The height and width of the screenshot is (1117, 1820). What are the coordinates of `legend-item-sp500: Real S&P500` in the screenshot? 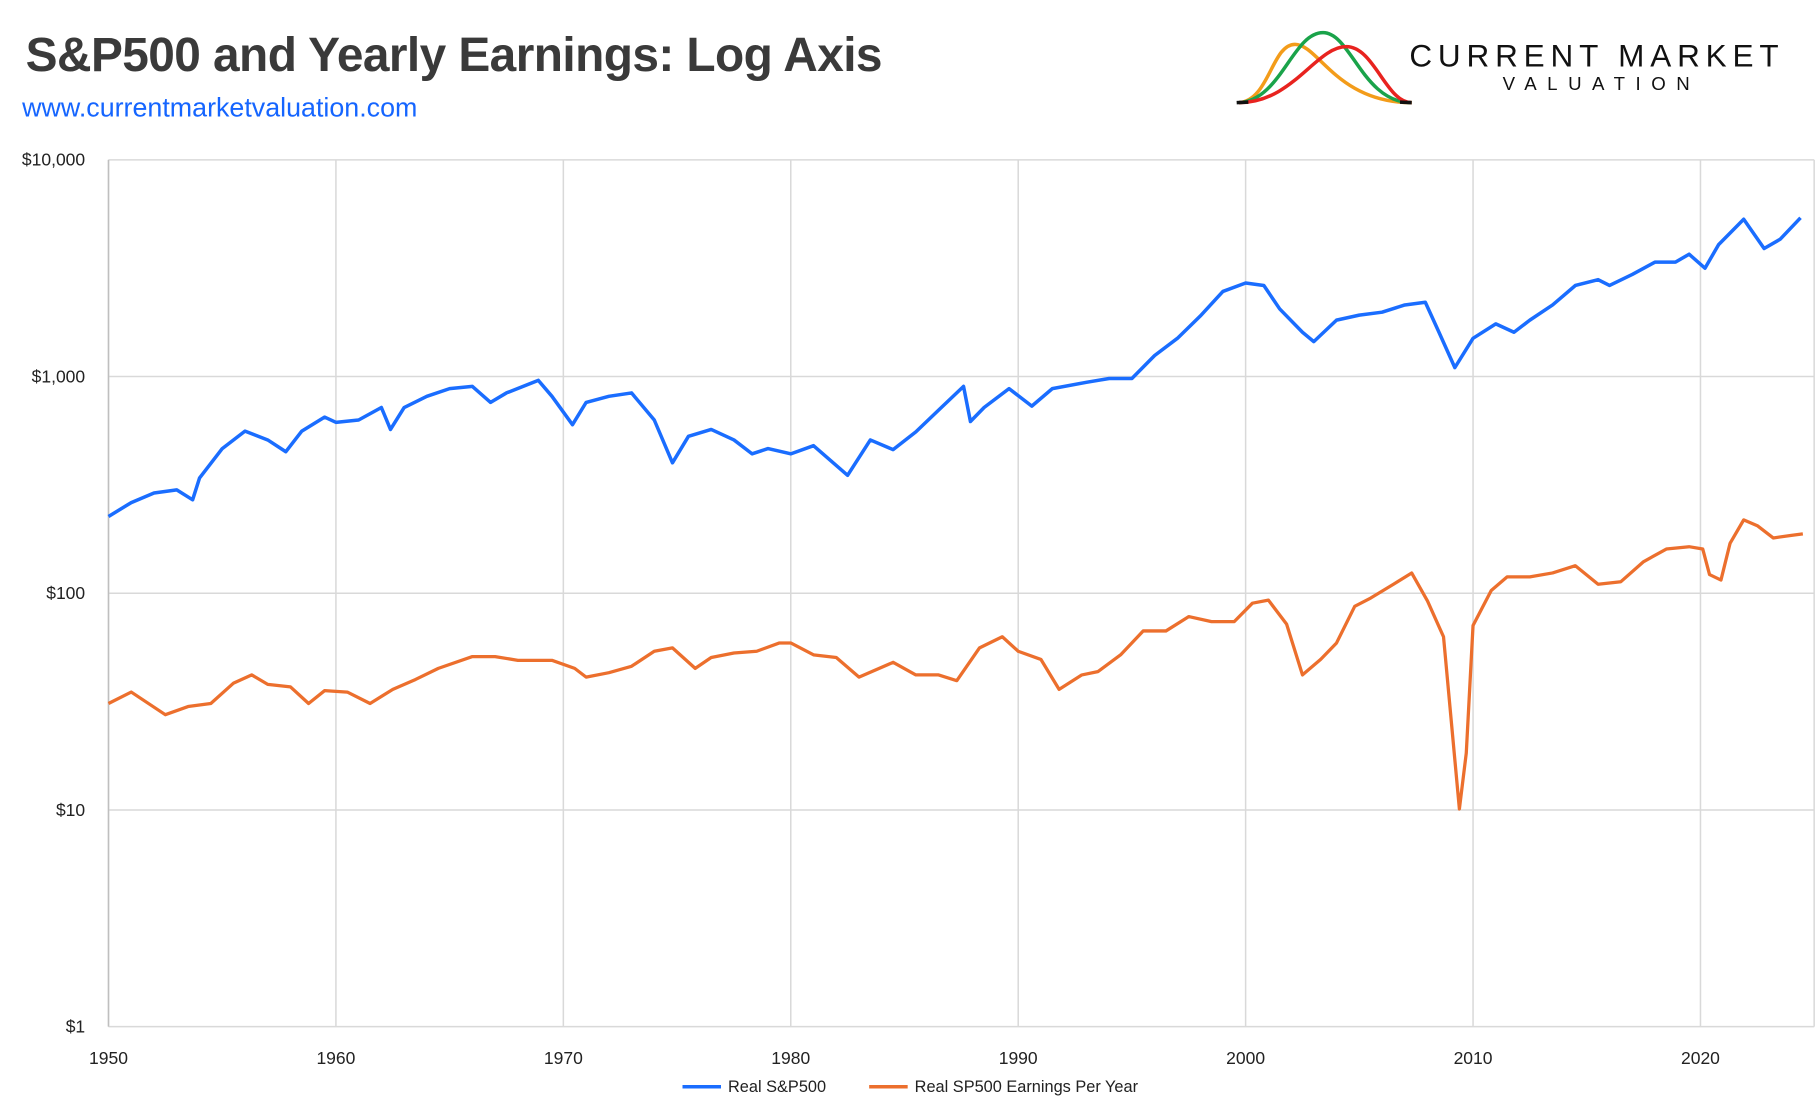 It's located at (755, 1086).